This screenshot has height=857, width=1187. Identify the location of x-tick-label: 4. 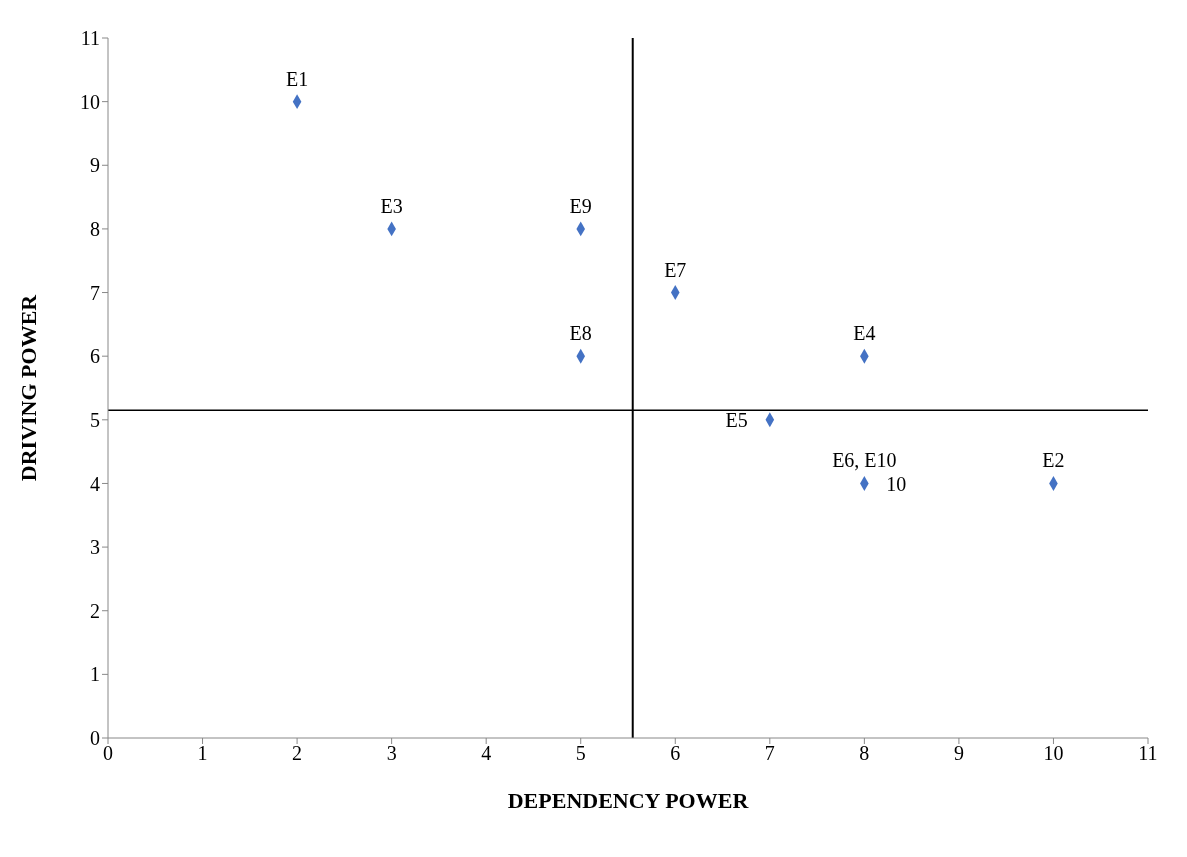
(486, 753).